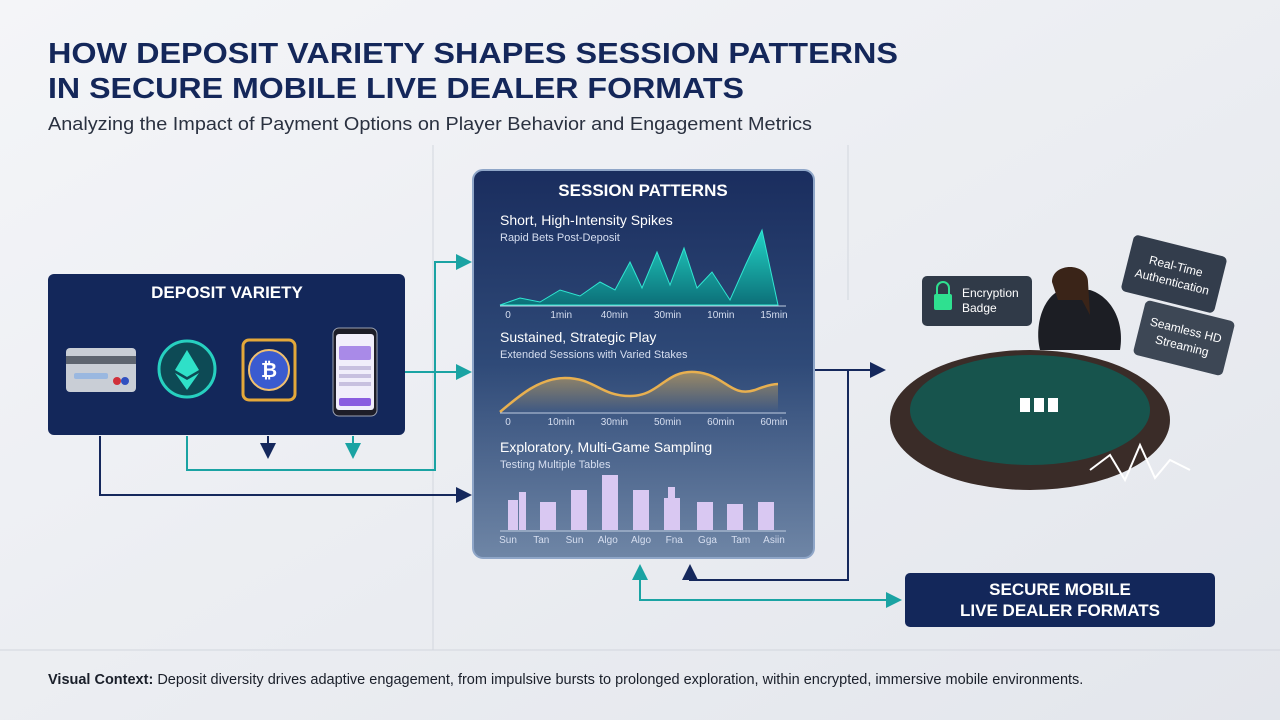  I want to click on axis-label: Asiin, so click(774, 540).